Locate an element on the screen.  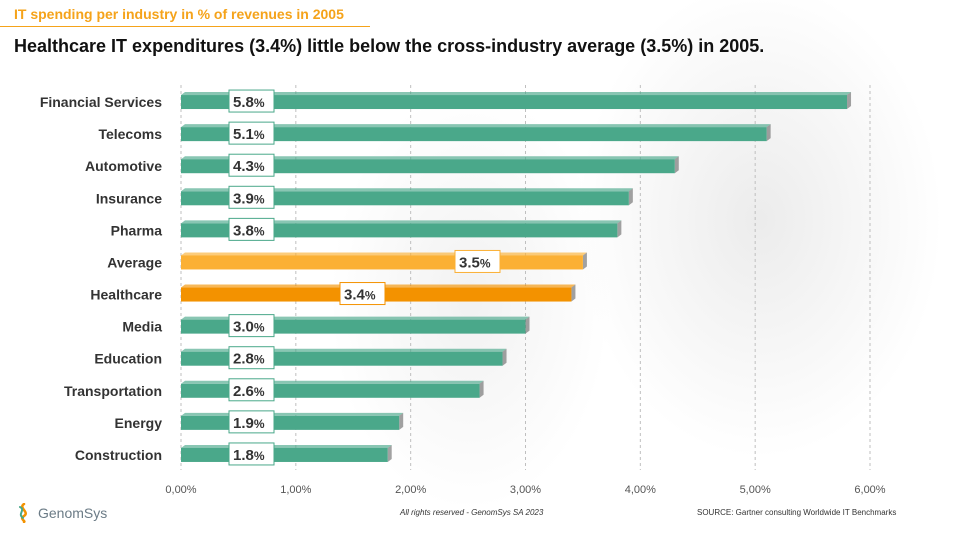
category-label: Media is located at coordinates (142, 327).